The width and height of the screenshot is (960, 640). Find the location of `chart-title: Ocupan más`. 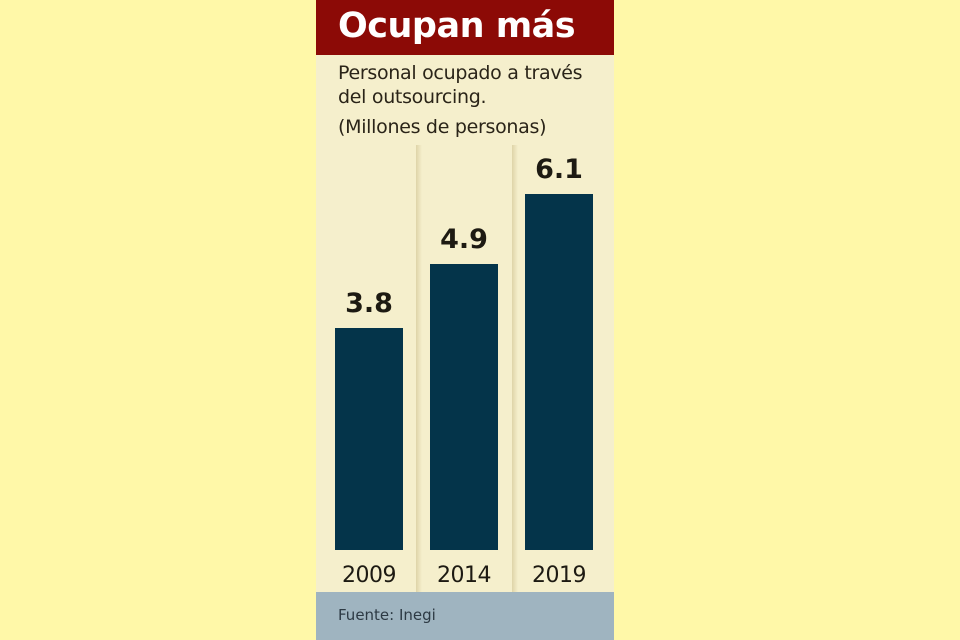

chart-title: Ocupan más is located at coordinates (457, 26).